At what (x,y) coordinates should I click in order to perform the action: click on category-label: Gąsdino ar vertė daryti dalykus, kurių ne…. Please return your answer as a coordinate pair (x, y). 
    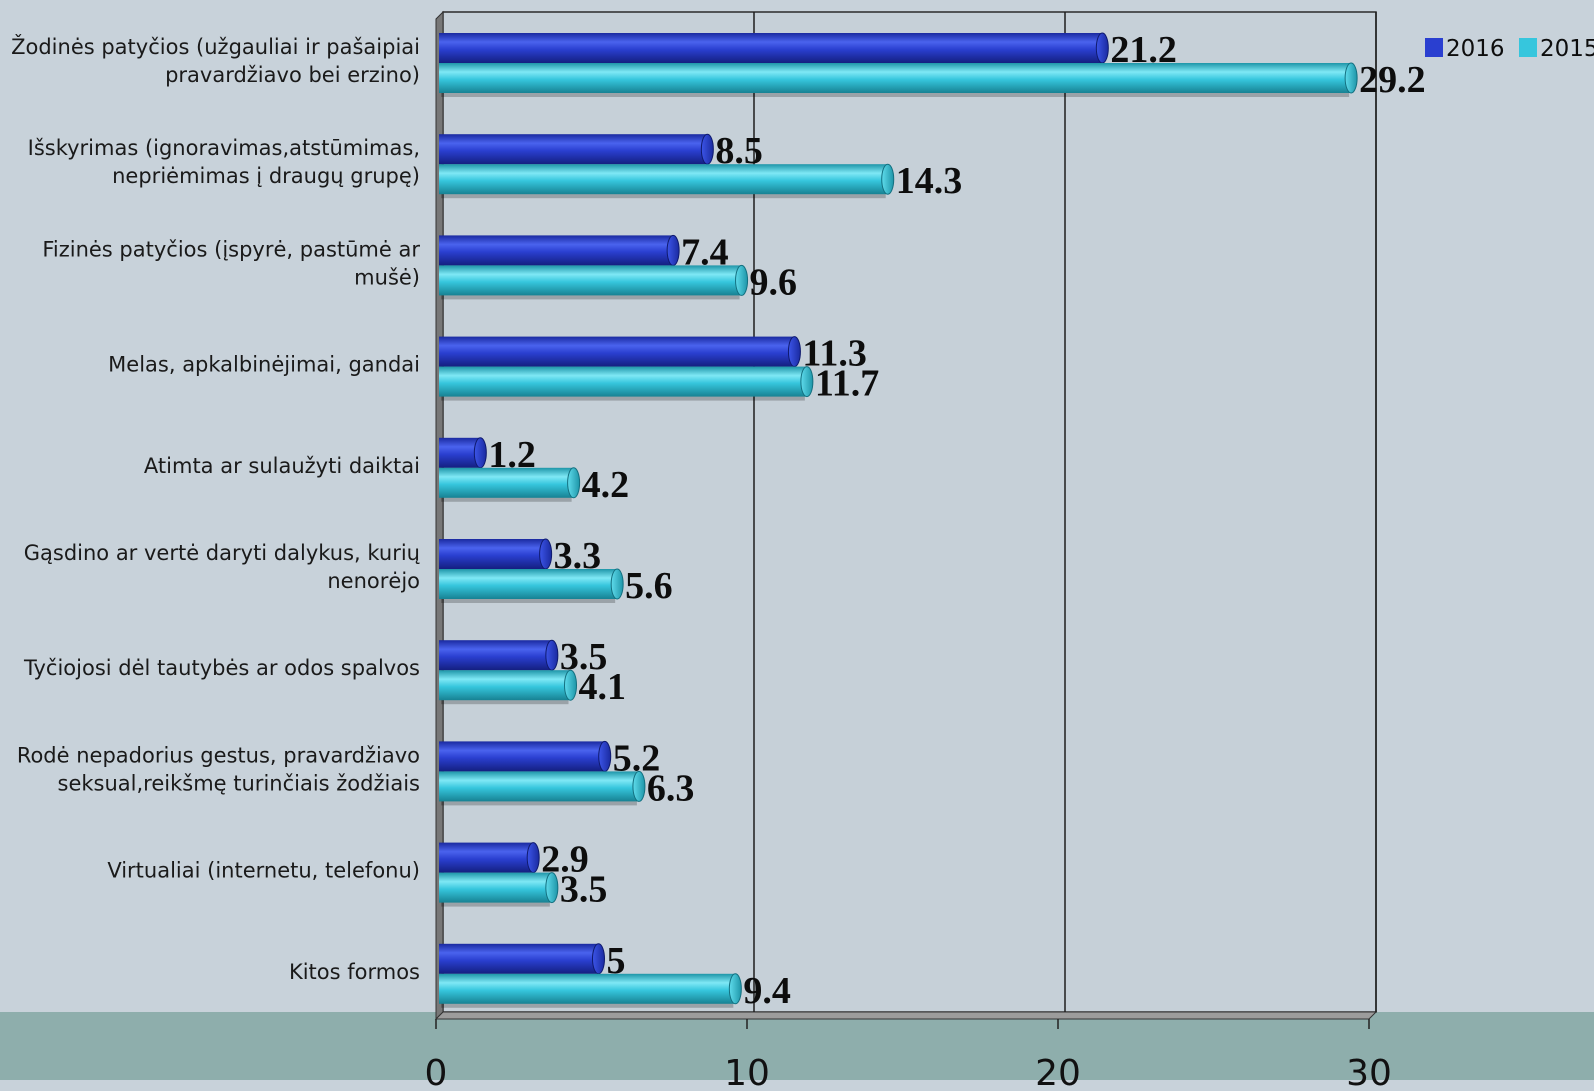
    Looking at the image, I should click on (222, 567).